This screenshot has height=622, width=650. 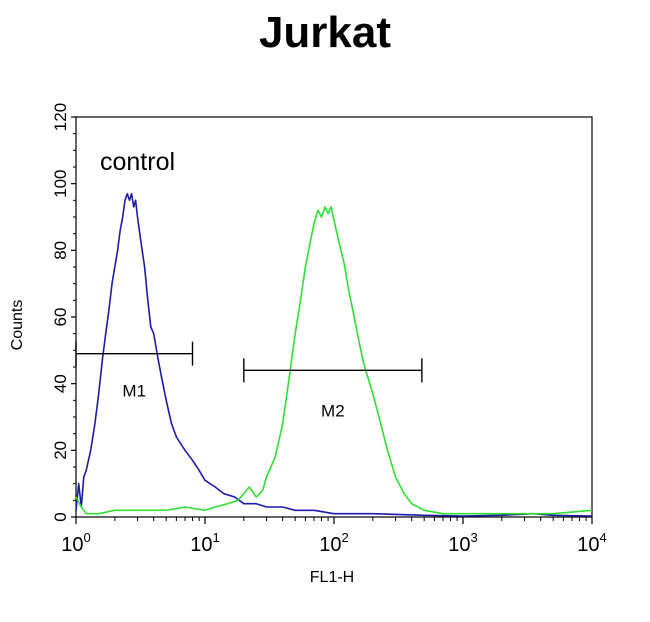 I want to click on marker-m1-label: M1, so click(x=134, y=390).